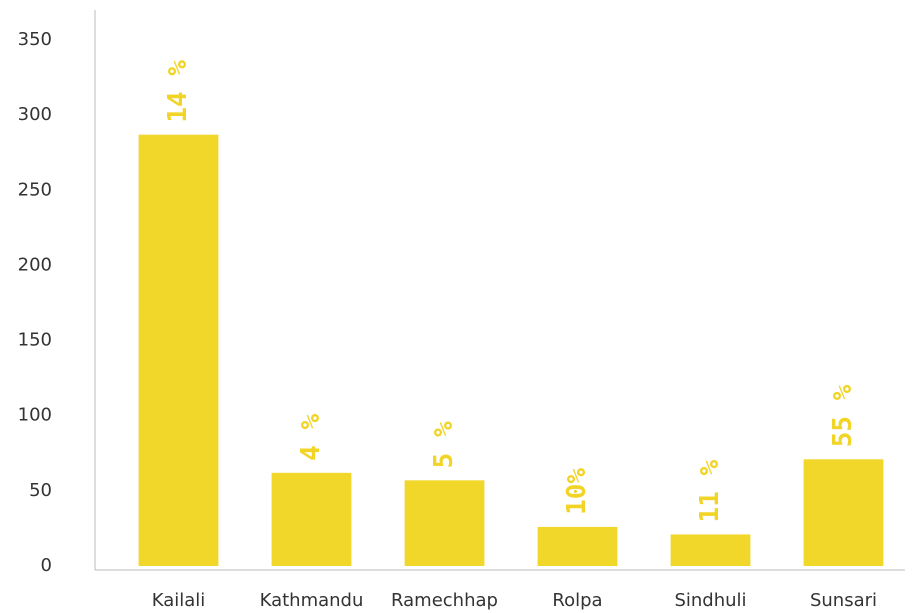  I want to click on y-tick-label: 150, so click(35, 340).